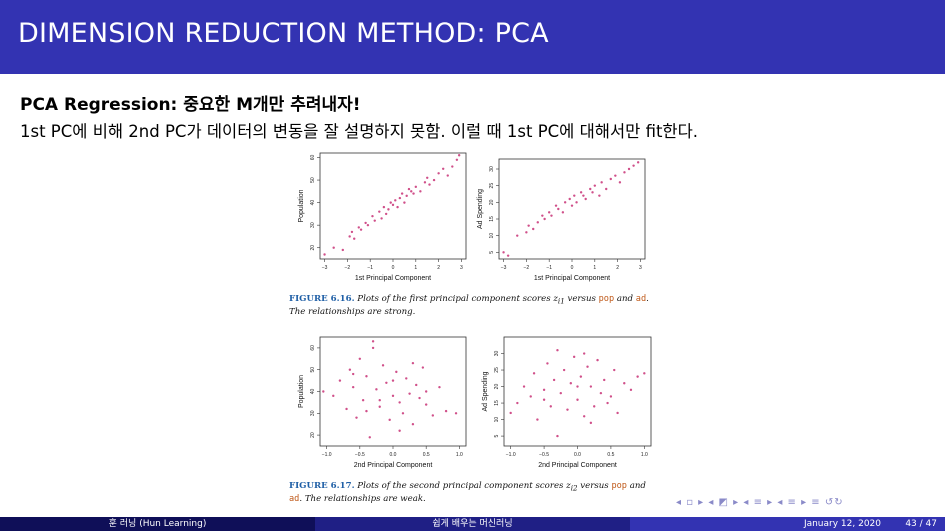 The image size is (945, 531). Describe the element at coordinates (393, 278) in the screenshot. I see `x-axis-label: 1st Principal Component` at that location.